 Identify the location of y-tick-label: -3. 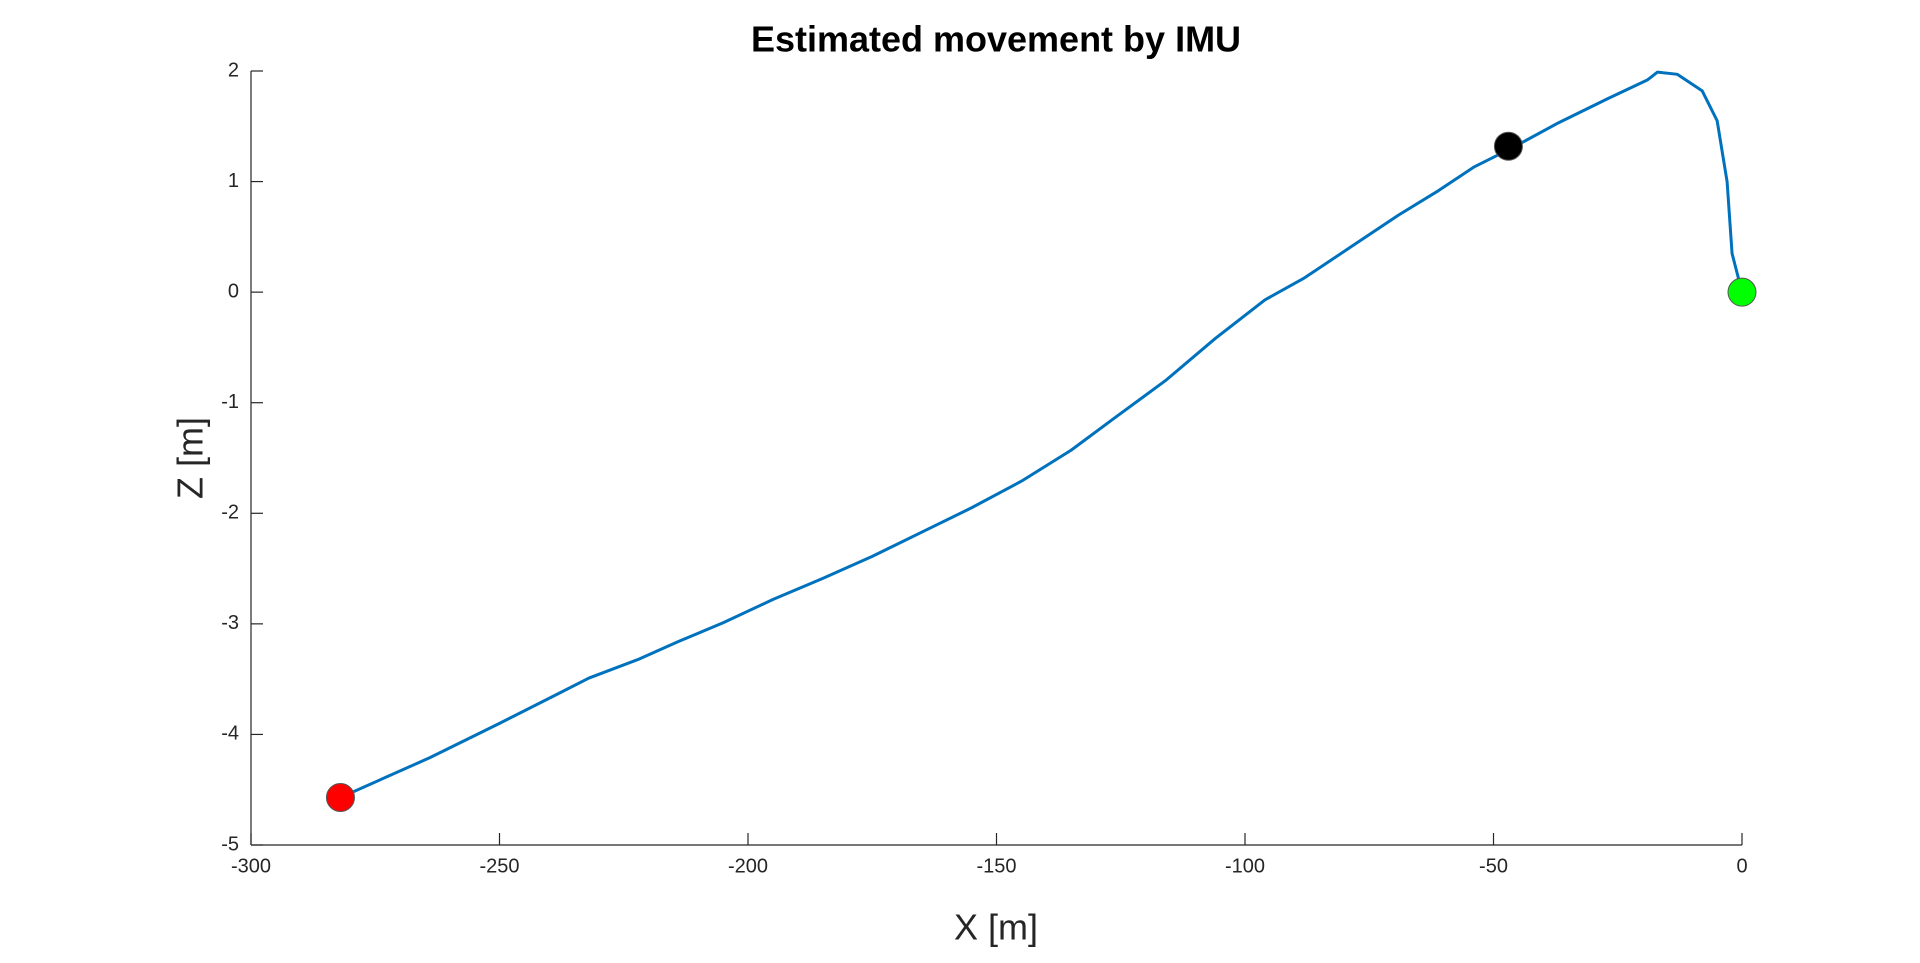
(230, 623).